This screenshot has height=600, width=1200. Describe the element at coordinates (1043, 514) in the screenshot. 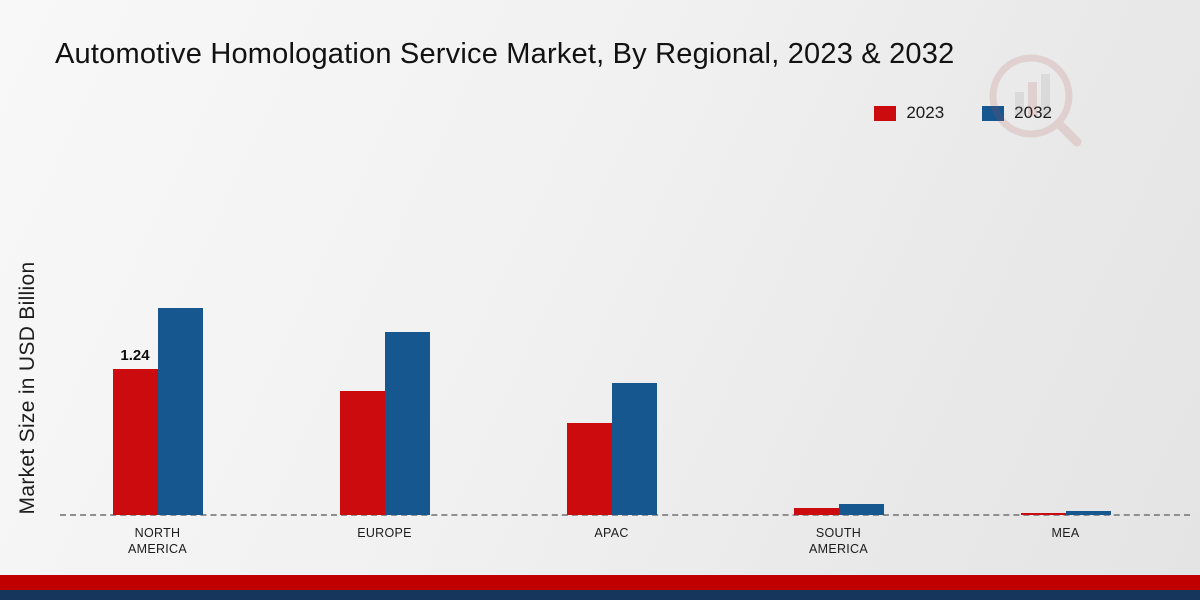

I see `bar-2023-mea` at that location.